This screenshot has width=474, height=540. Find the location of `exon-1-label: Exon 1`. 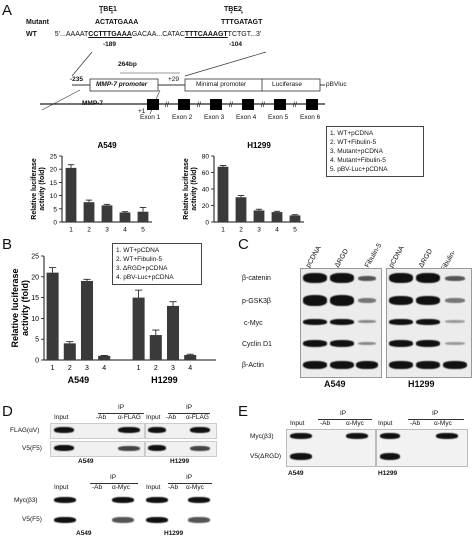

exon-1-label: Exon 1 is located at coordinates (150, 117).